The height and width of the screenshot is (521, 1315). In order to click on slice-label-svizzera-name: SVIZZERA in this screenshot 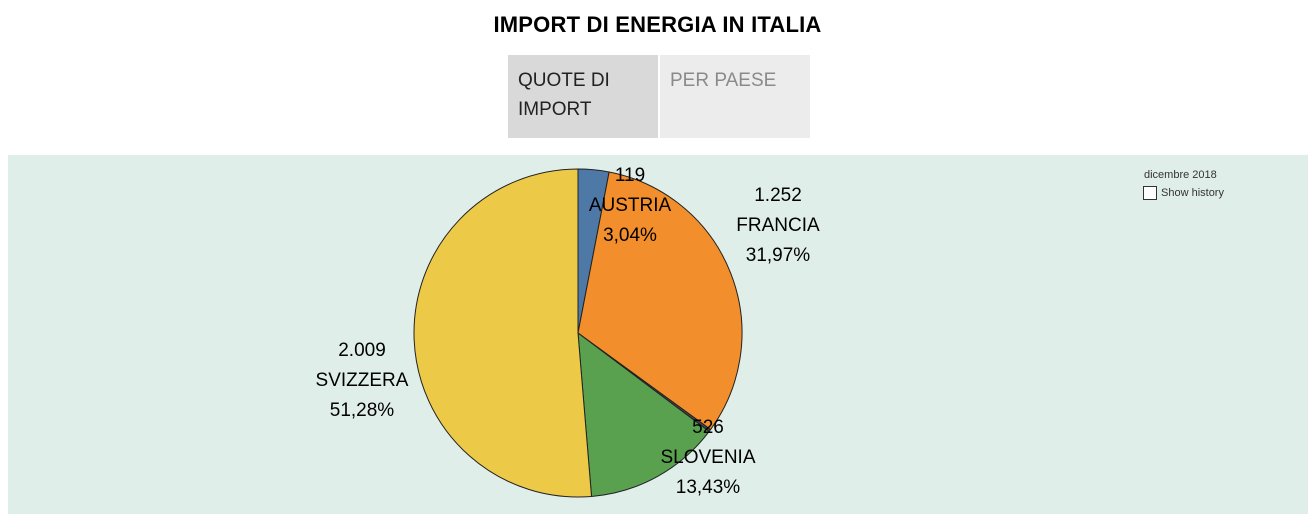, I will do `click(362, 380)`.